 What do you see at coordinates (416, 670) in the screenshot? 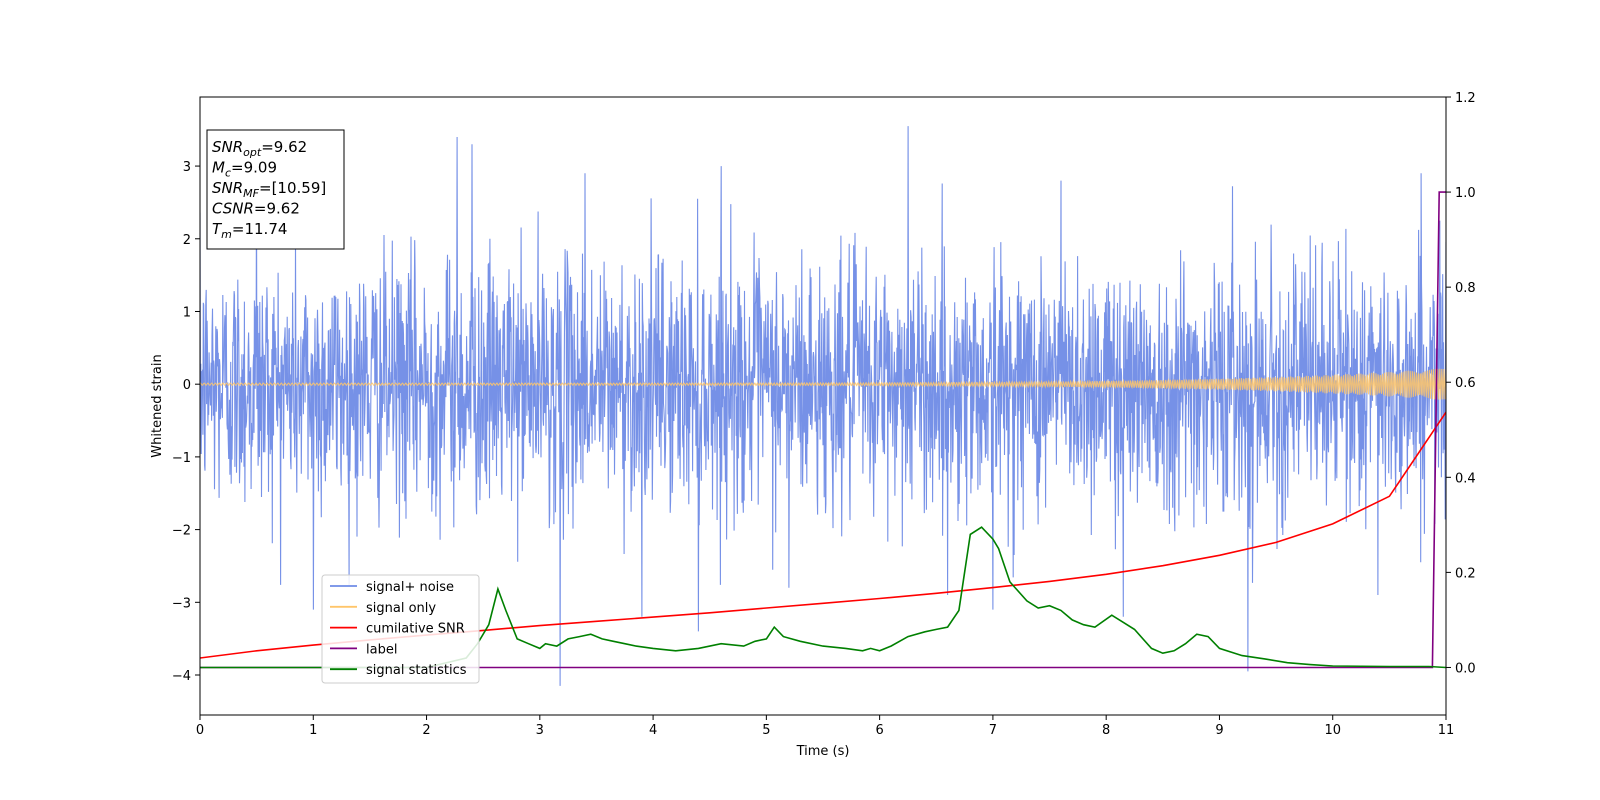
I see `legend-label: signal statistics` at bounding box center [416, 670].